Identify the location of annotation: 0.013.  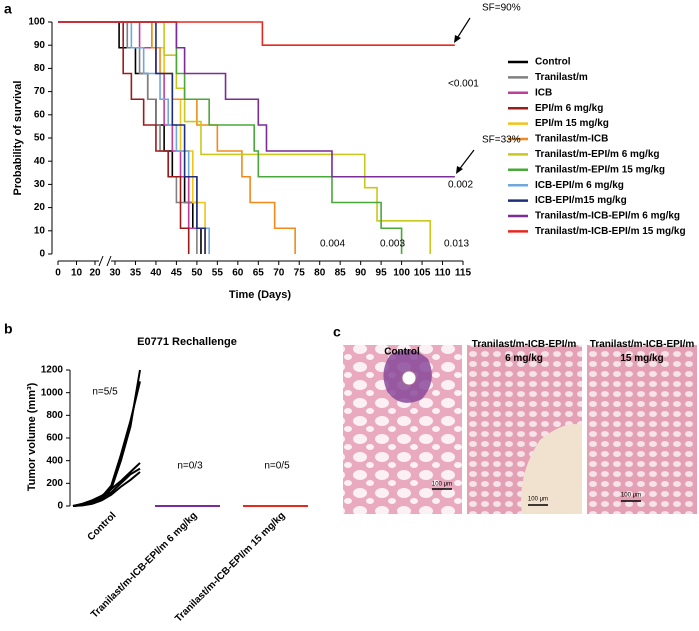
(456, 244).